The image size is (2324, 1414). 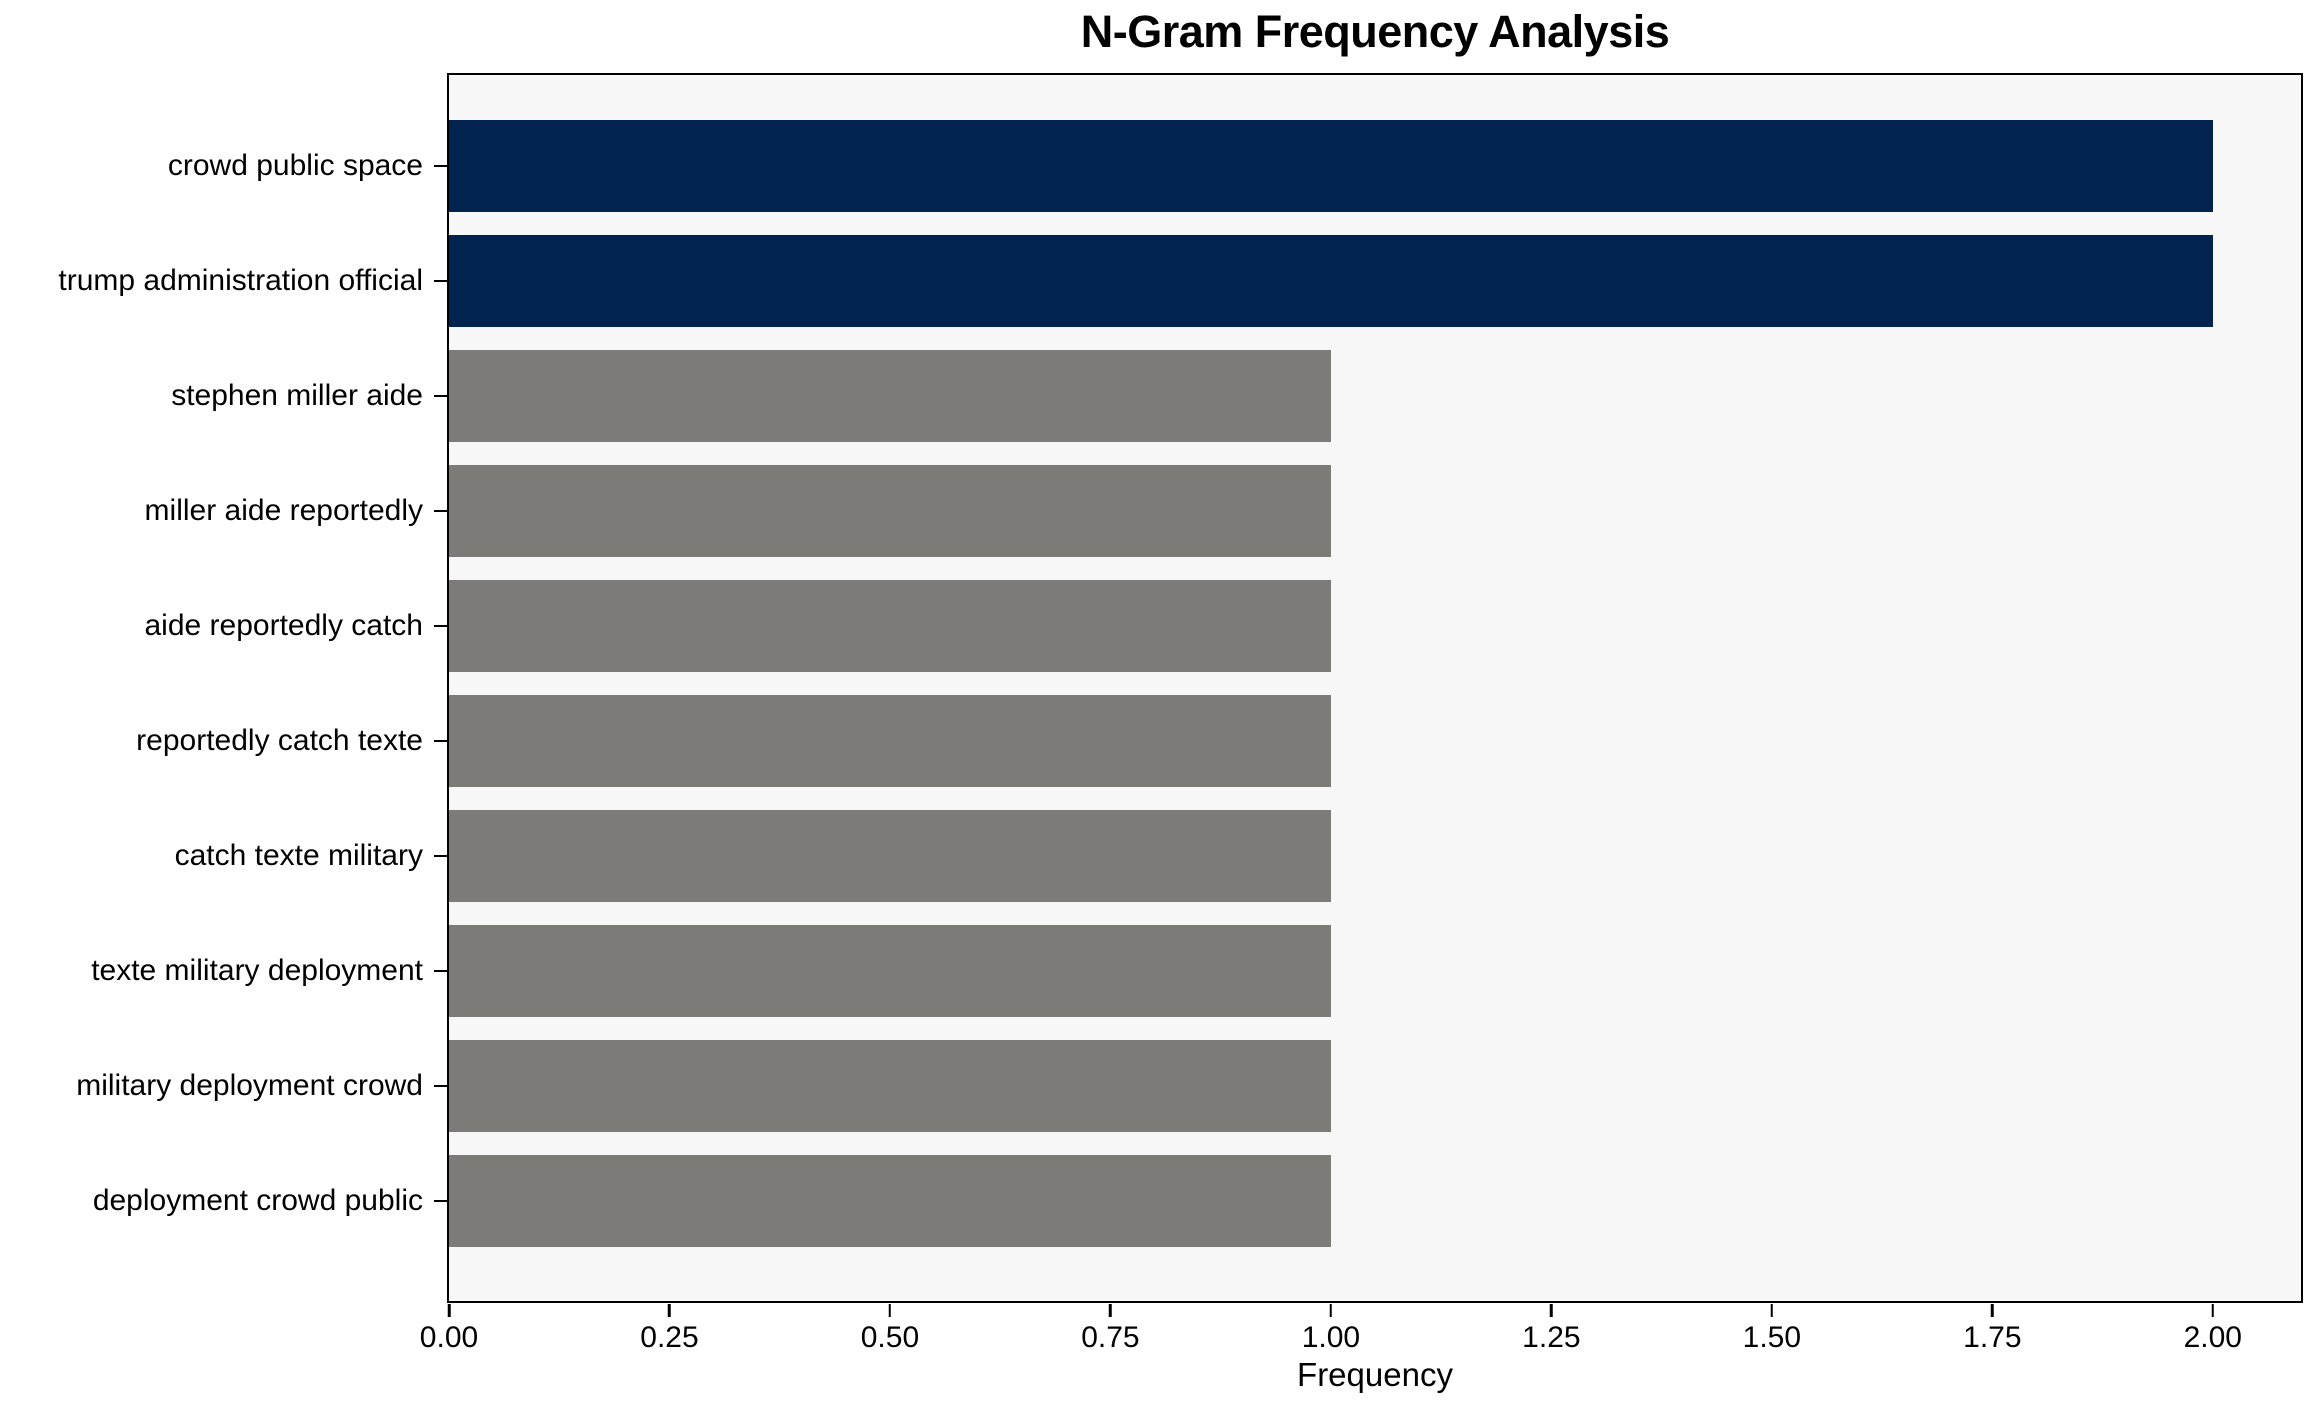 What do you see at coordinates (669, 1337) in the screenshot?
I see `x-tick-label: 0.25` at bounding box center [669, 1337].